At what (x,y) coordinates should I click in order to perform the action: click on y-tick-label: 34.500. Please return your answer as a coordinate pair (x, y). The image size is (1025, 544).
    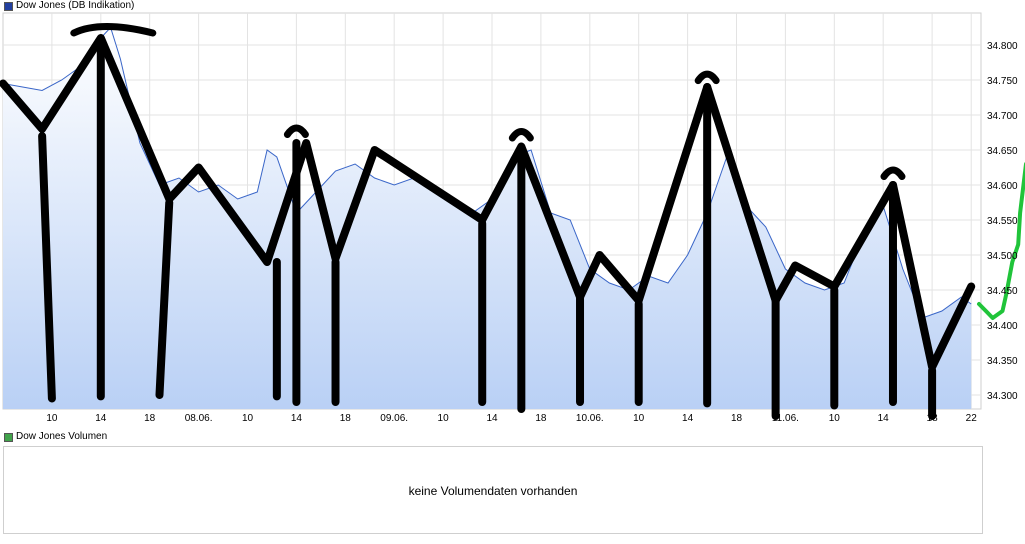
    Looking at the image, I should click on (1002, 256).